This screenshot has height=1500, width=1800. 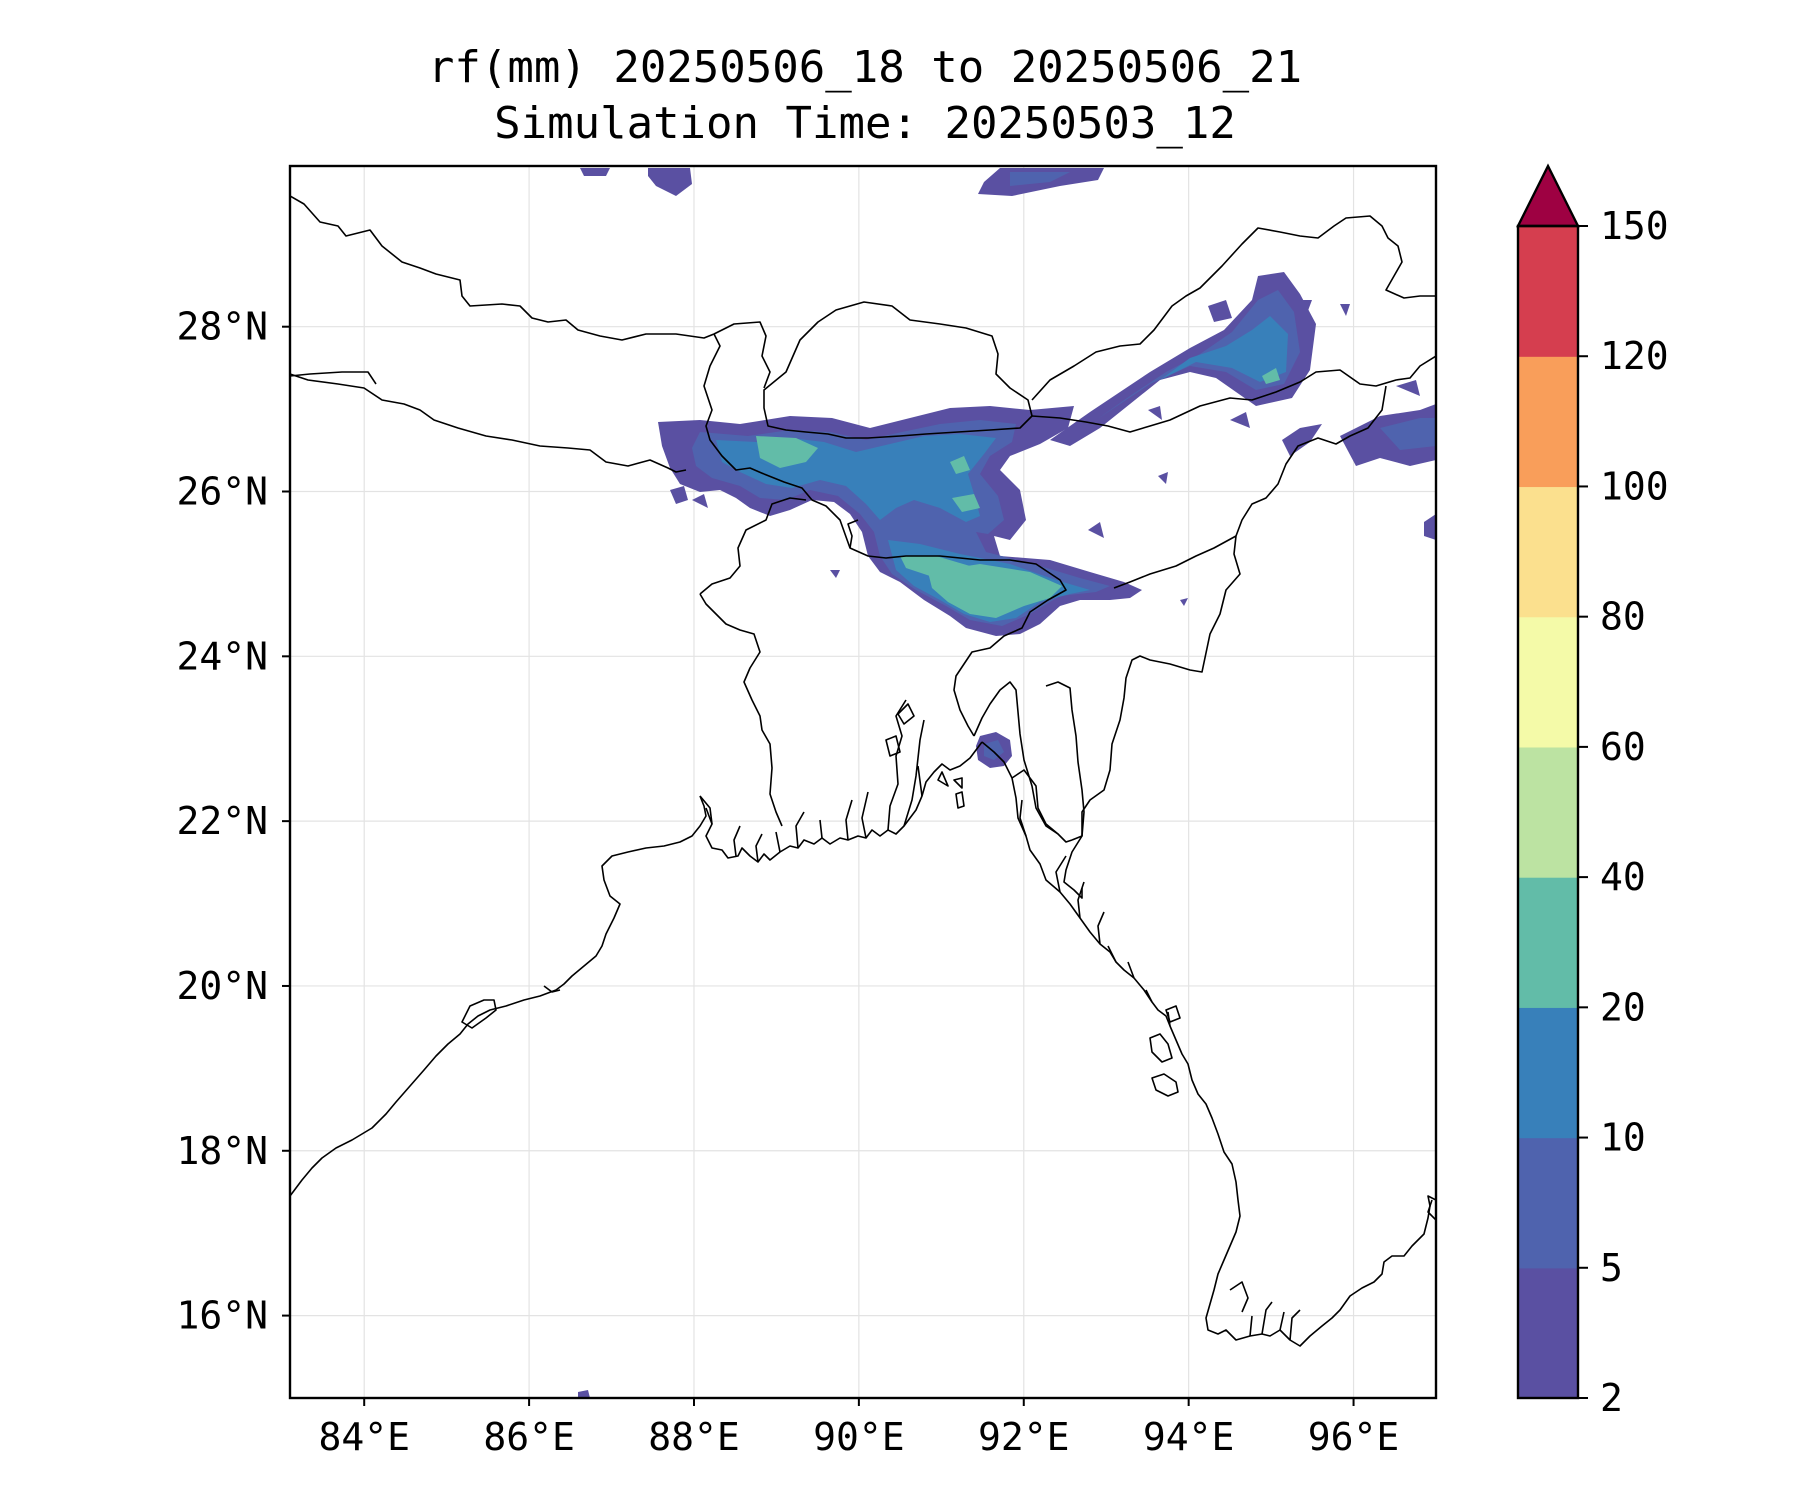 I want to click on rain-band-ne-core, so click(x=1224, y=349).